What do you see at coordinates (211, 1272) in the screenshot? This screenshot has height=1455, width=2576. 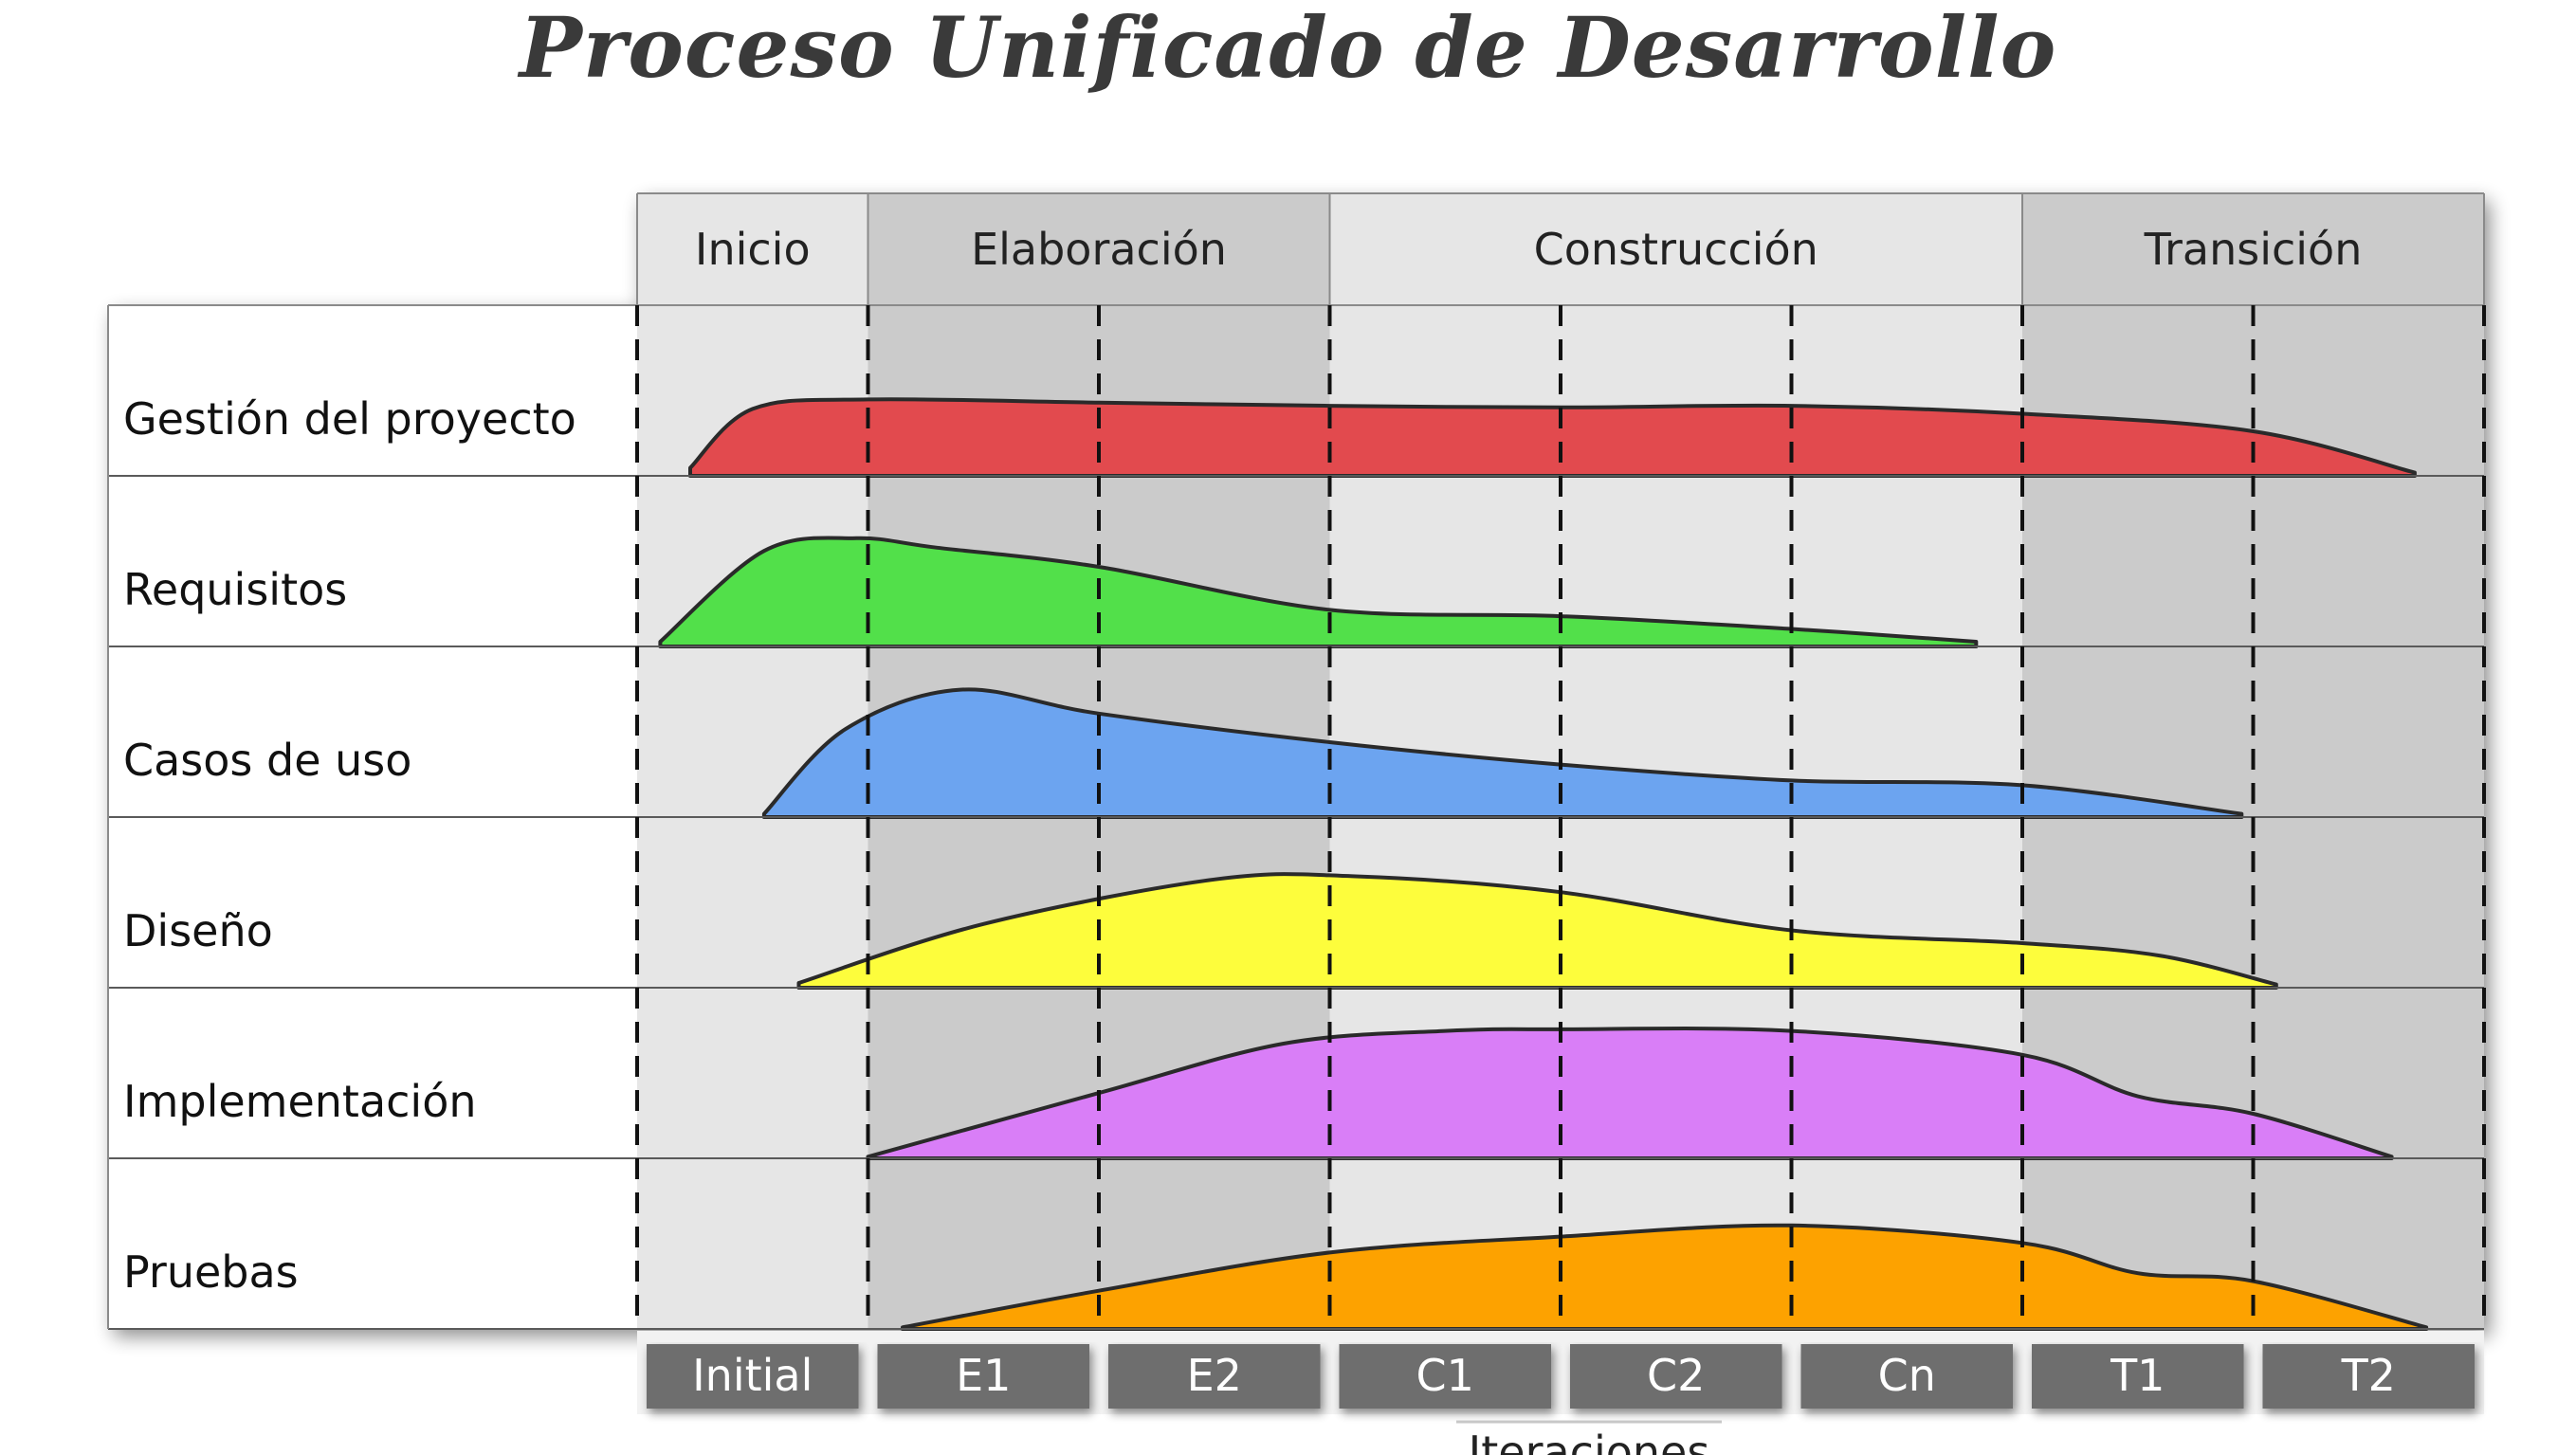 I see `workflow-label: Pruebas` at bounding box center [211, 1272].